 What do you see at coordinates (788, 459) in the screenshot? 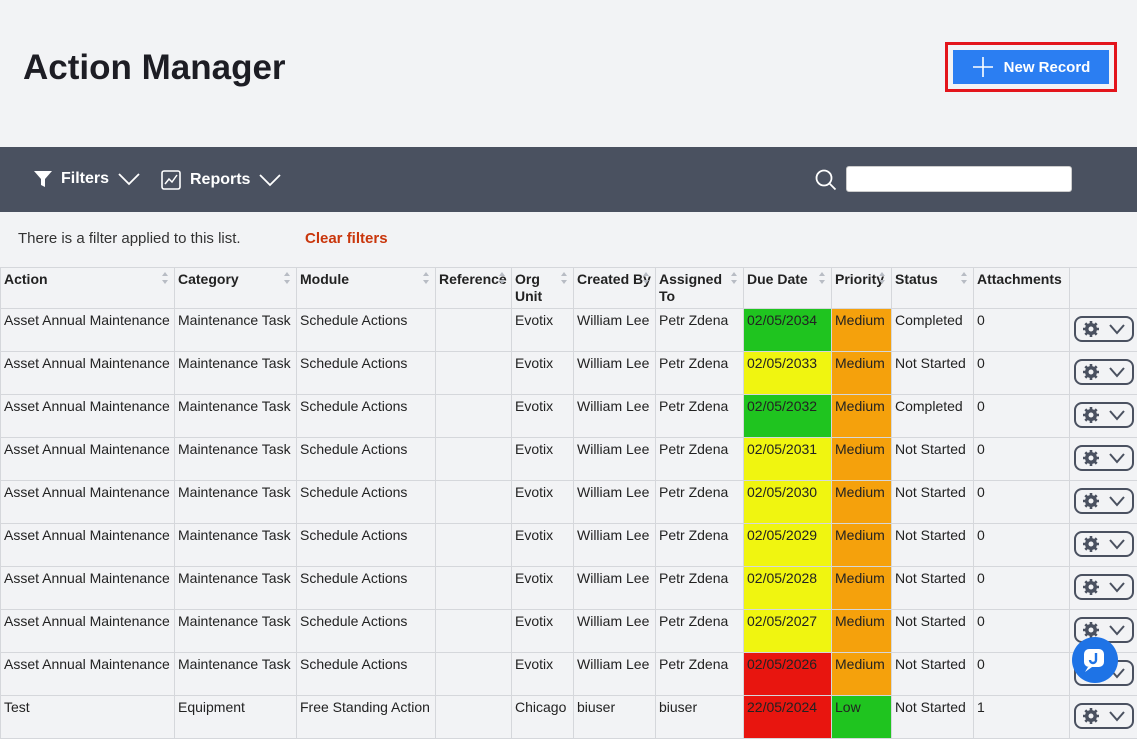
I see `cell: 02/05/2031` at bounding box center [788, 459].